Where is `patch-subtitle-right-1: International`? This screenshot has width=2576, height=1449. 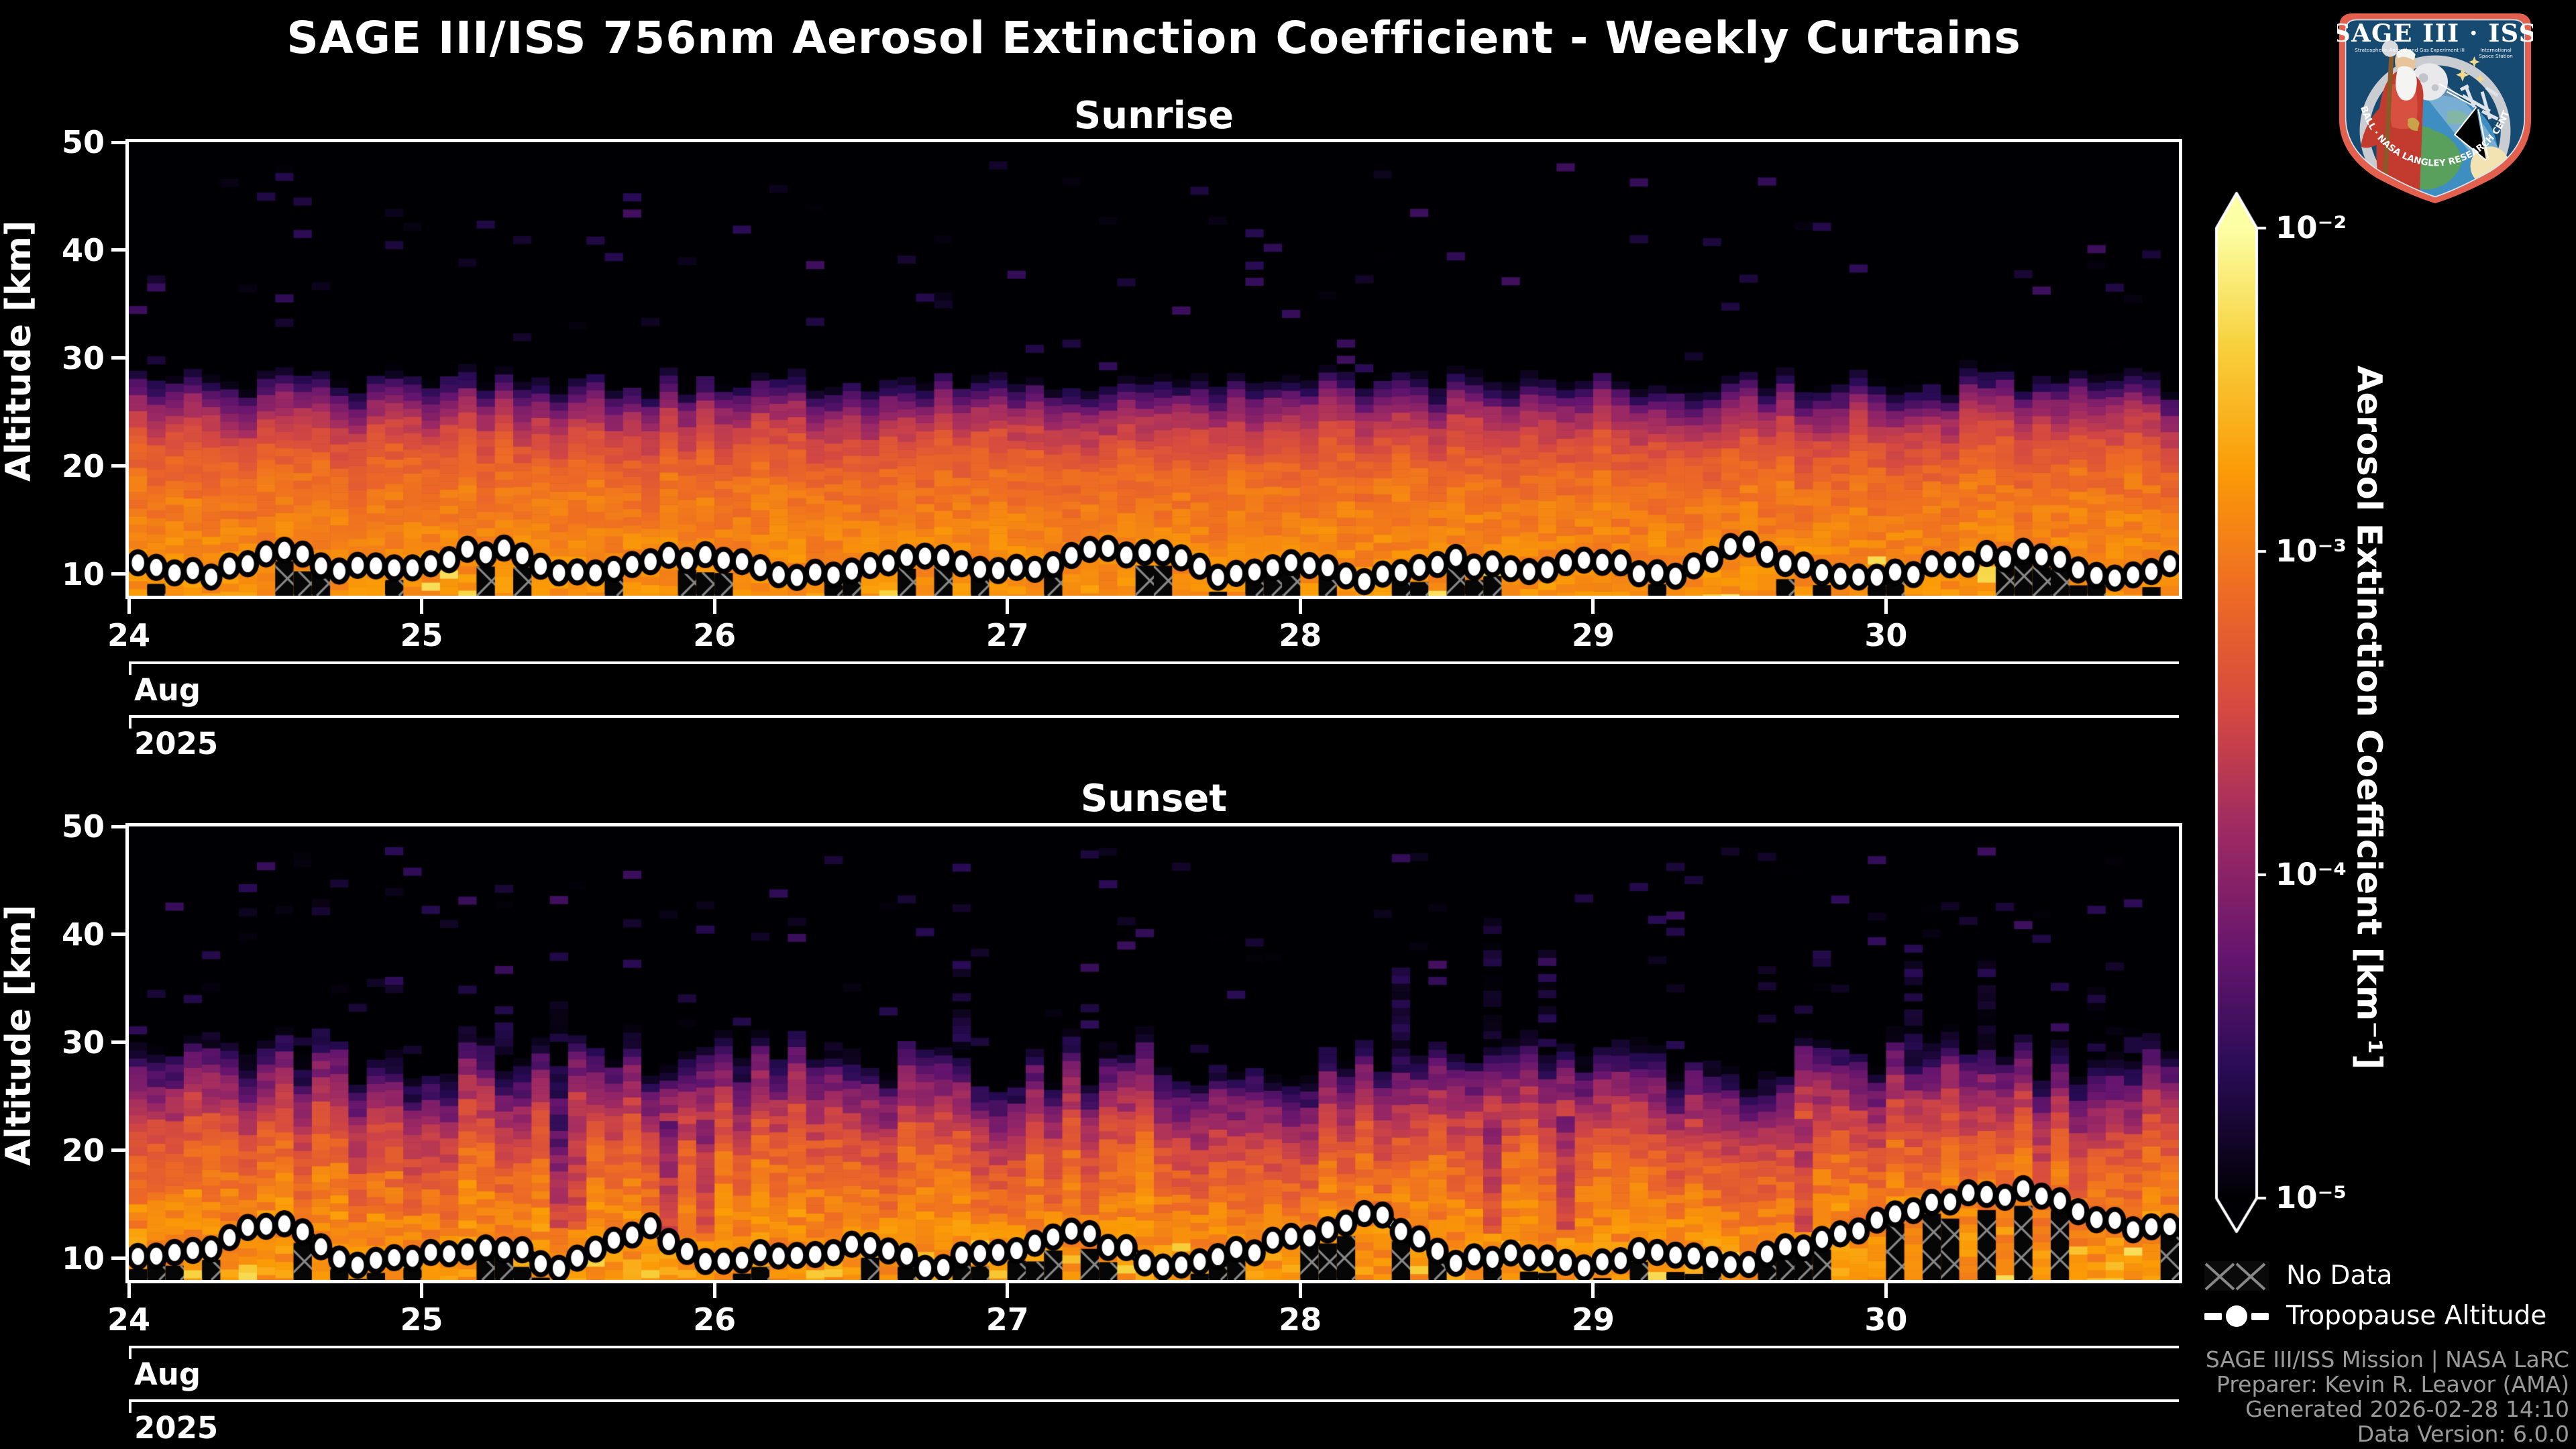 patch-subtitle-right-1: International is located at coordinates (2496, 50).